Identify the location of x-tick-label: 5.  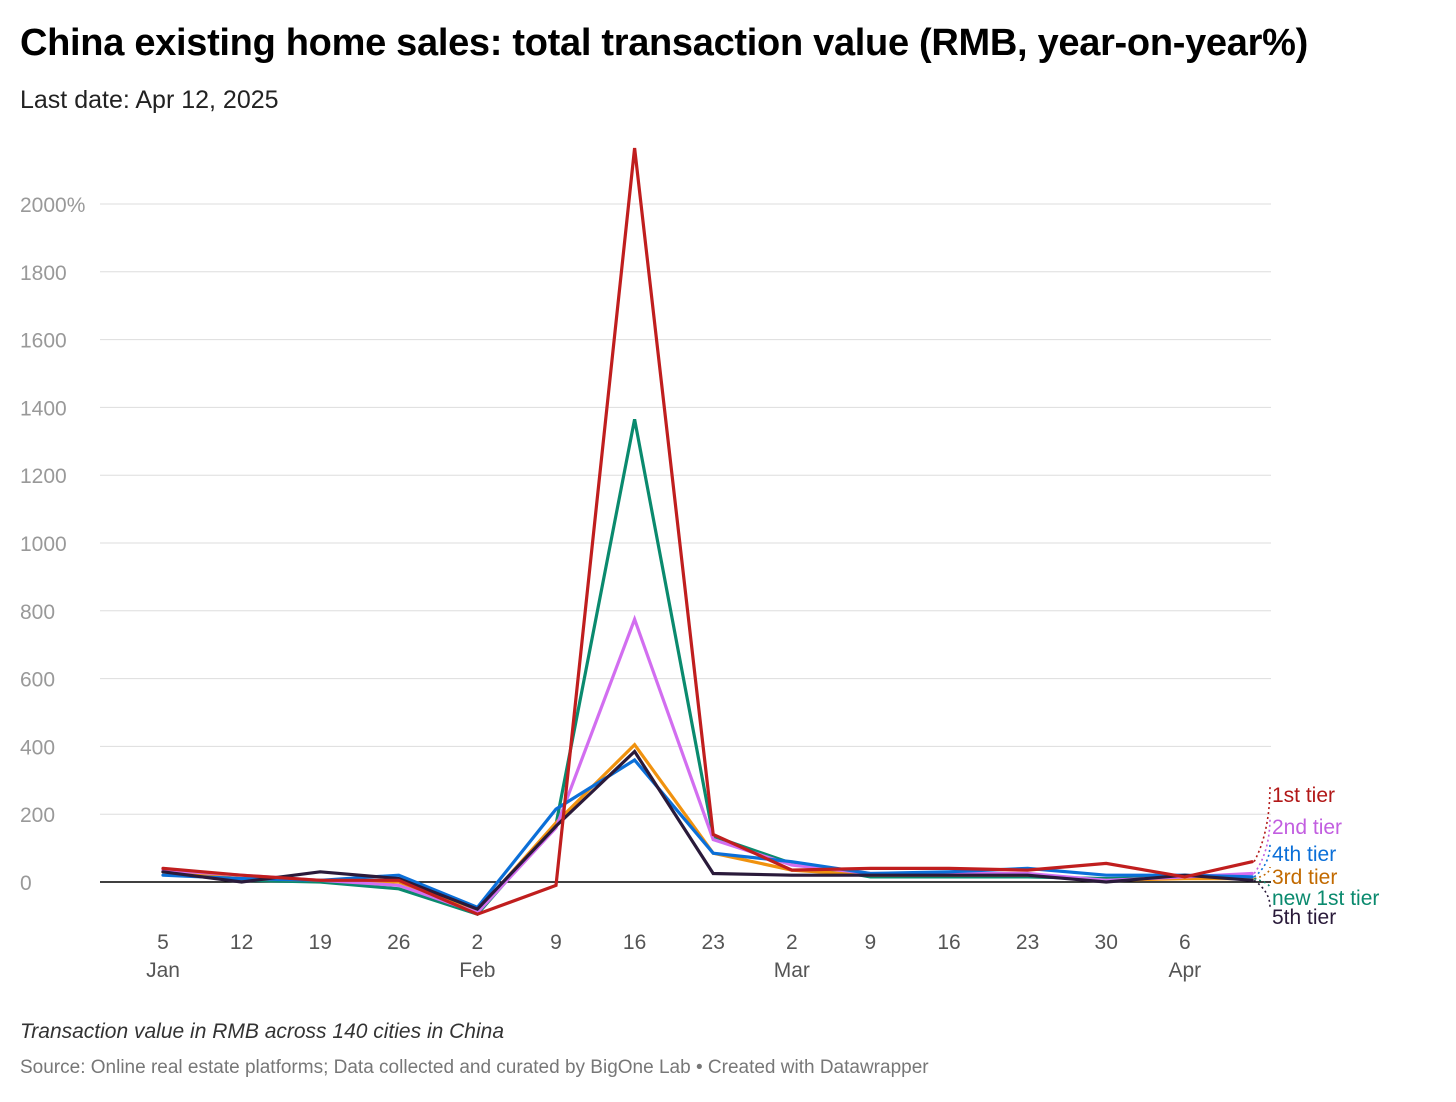
(163, 942).